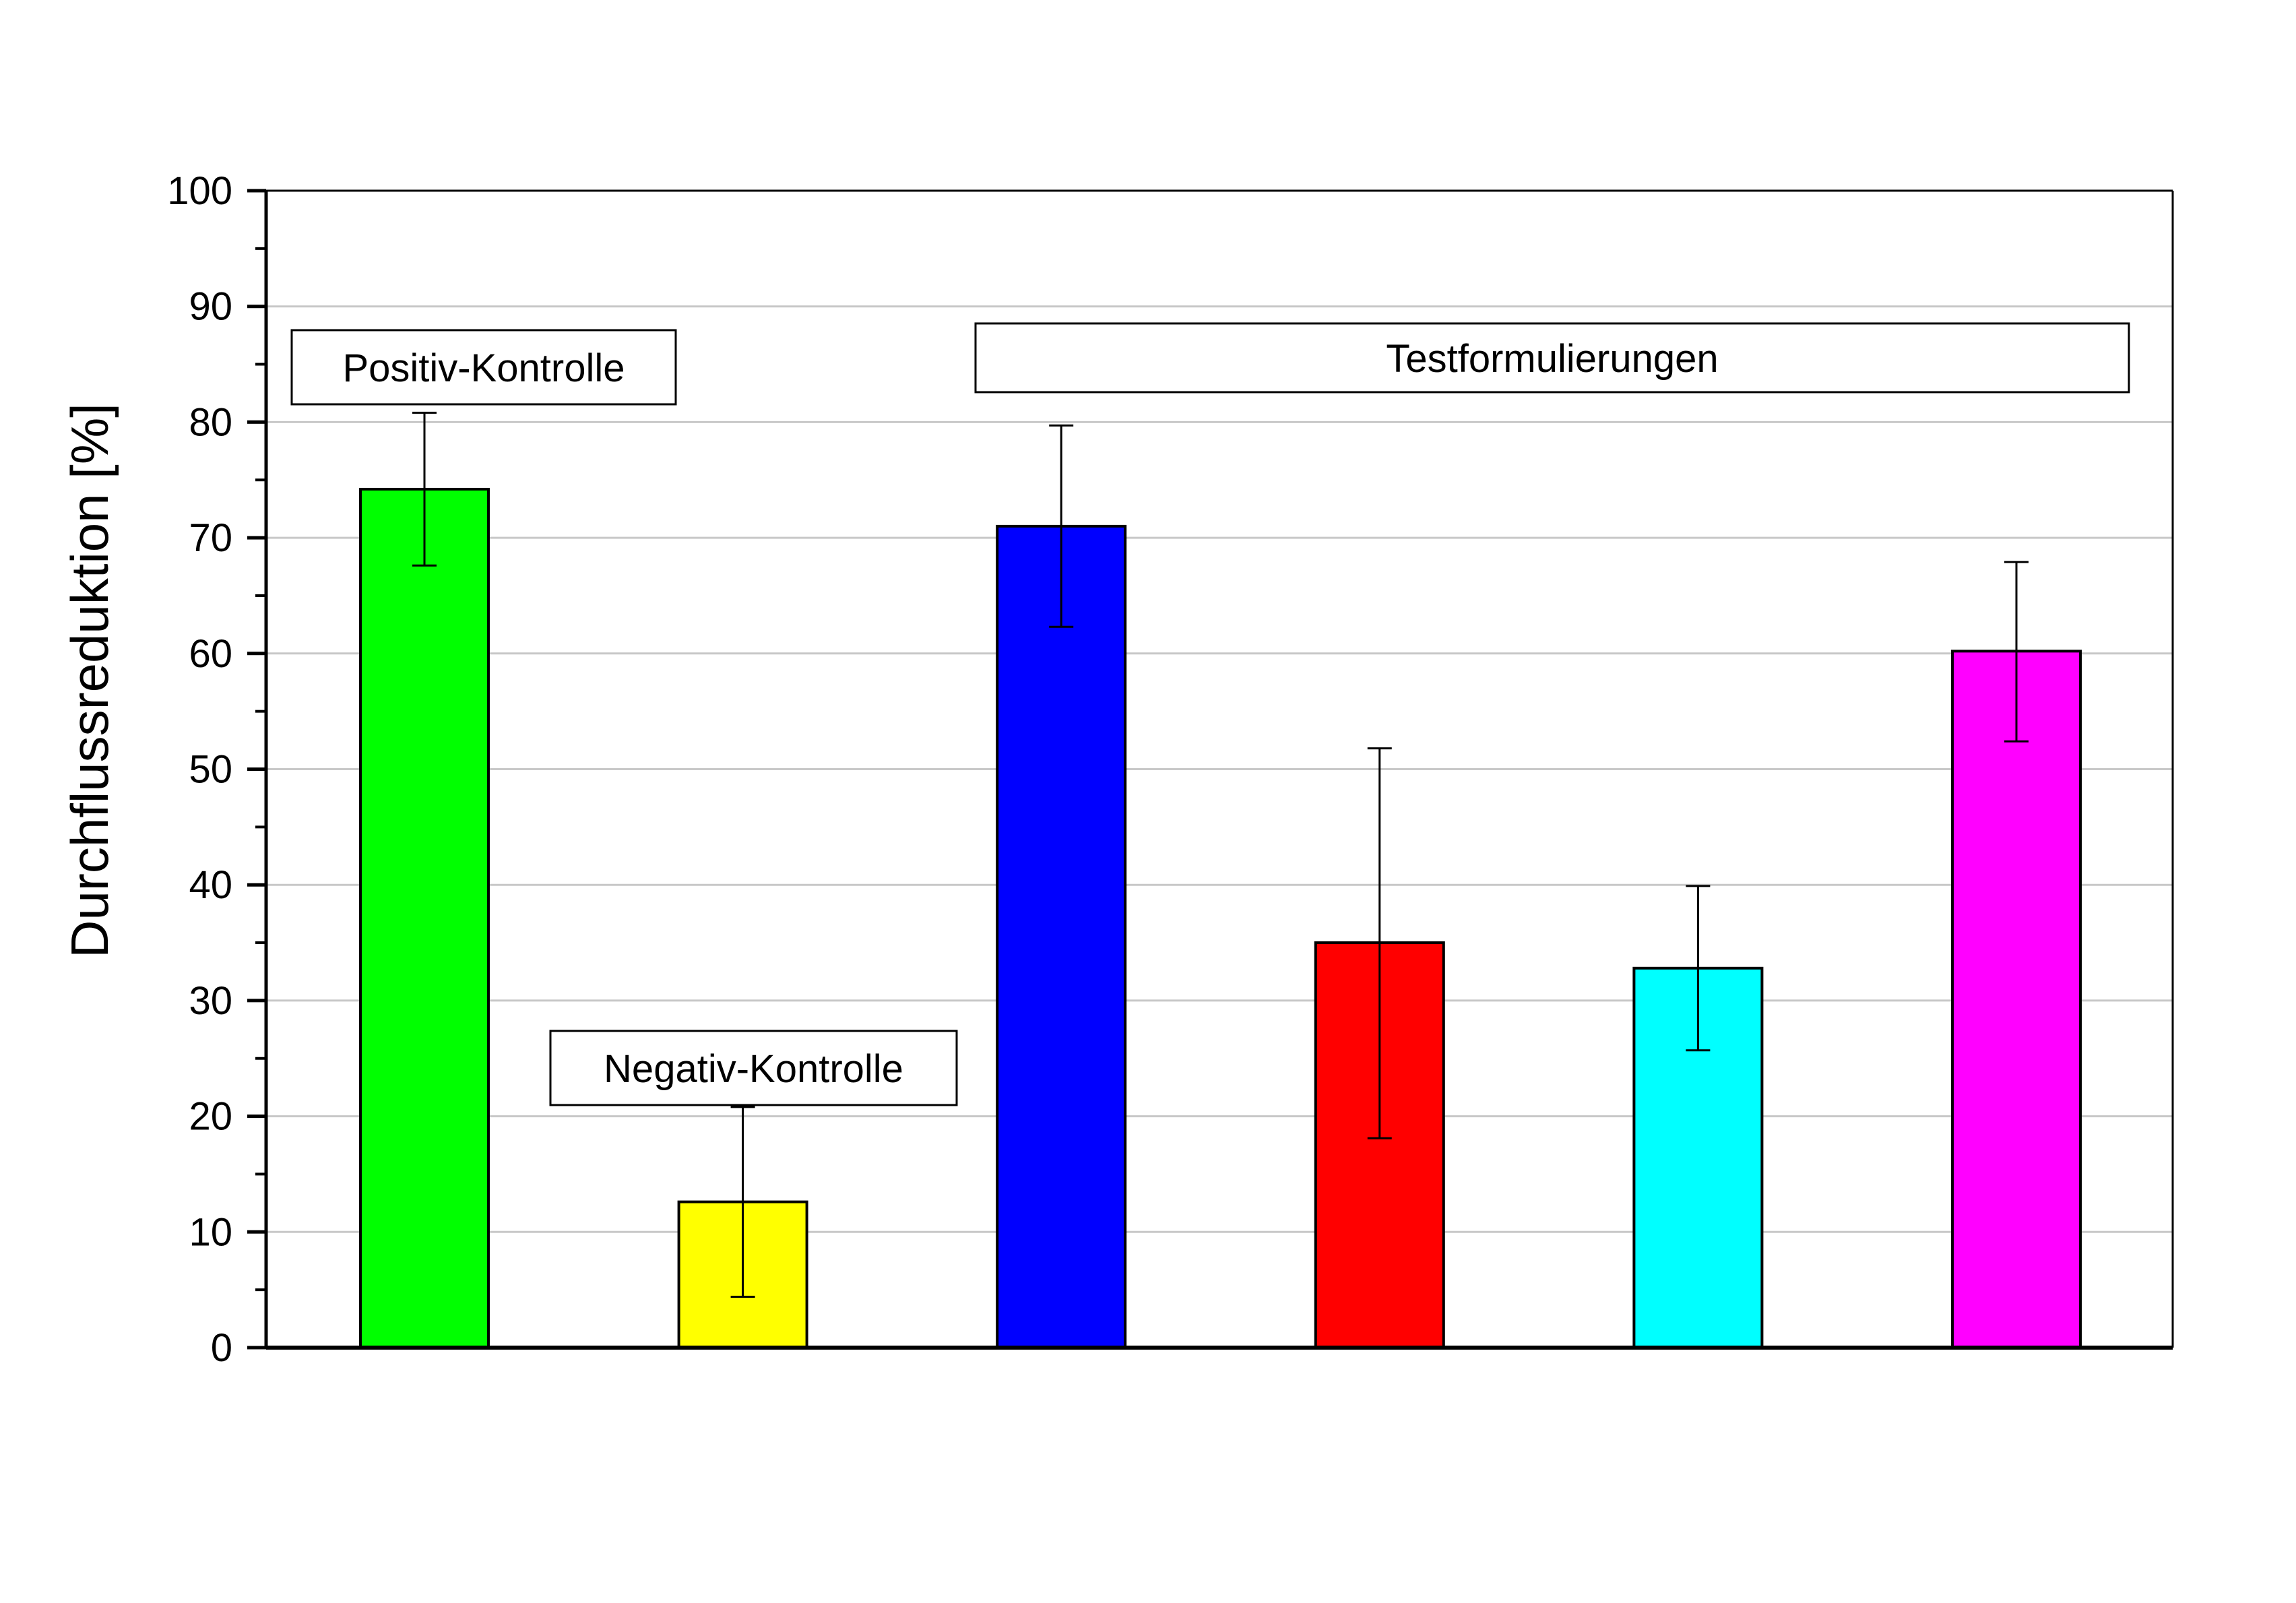 The width and height of the screenshot is (2296, 1603). I want to click on y-axis-label: Durchflussreduktion [%], so click(89, 680).